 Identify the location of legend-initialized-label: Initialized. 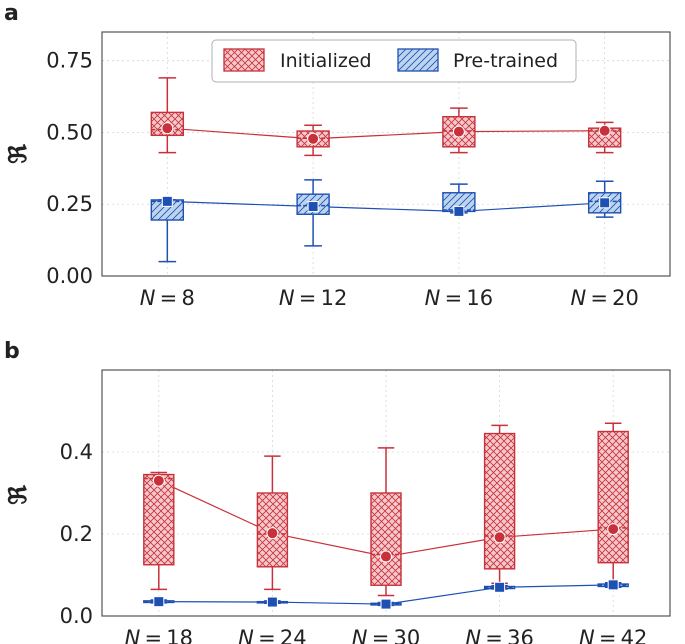
(326, 61).